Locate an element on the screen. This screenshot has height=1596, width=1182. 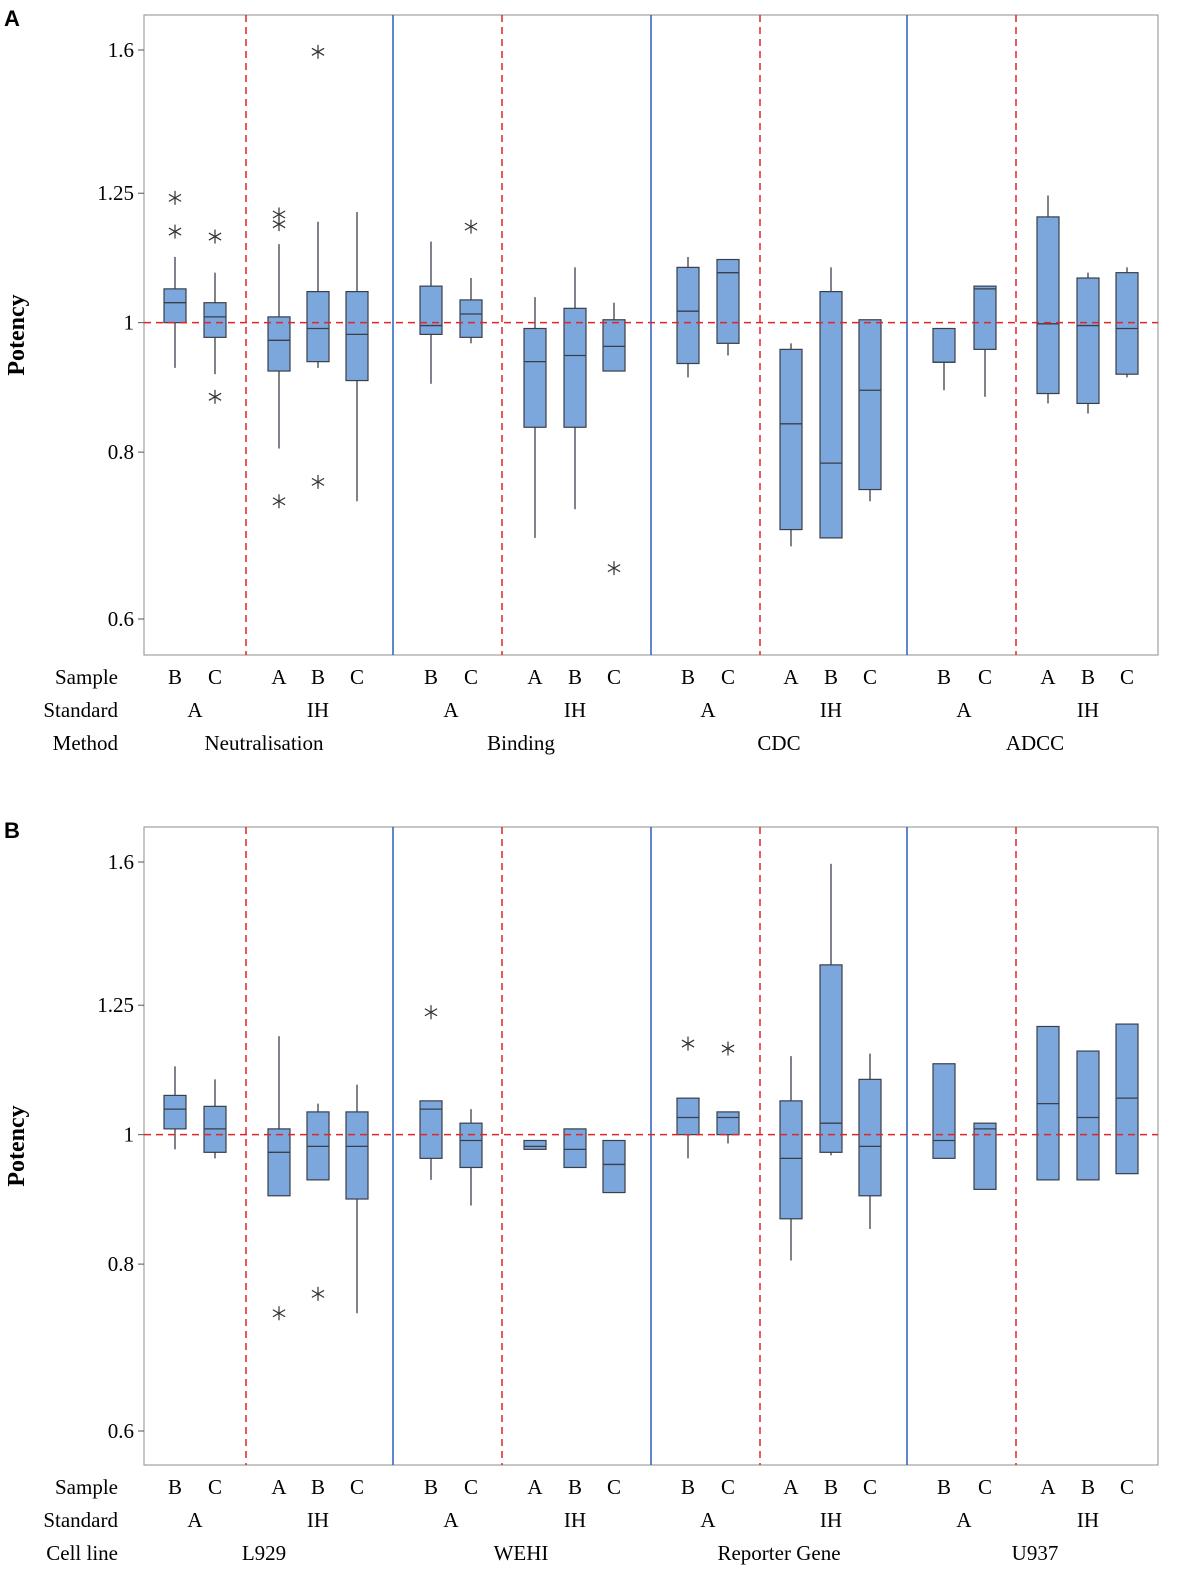
box-l929-a-c is located at coordinates (215, 1119).